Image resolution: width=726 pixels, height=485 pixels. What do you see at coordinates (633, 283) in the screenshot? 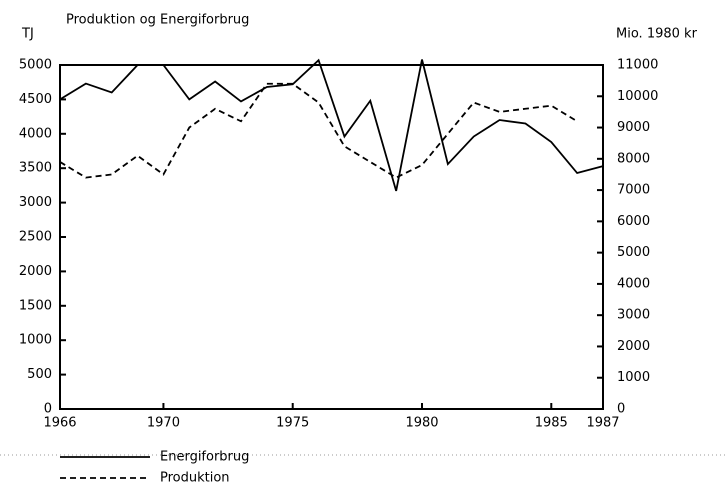
I see `y2-tick-label: 4000` at bounding box center [633, 283].